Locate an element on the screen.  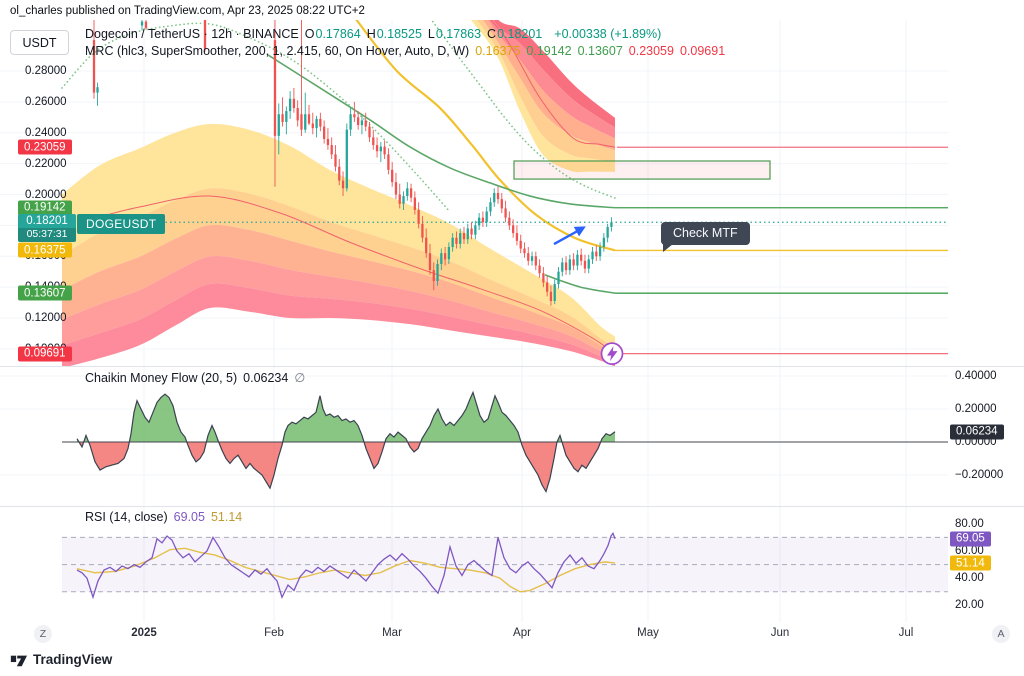
ohlc-value: 0.18525 is located at coordinates (399, 34).